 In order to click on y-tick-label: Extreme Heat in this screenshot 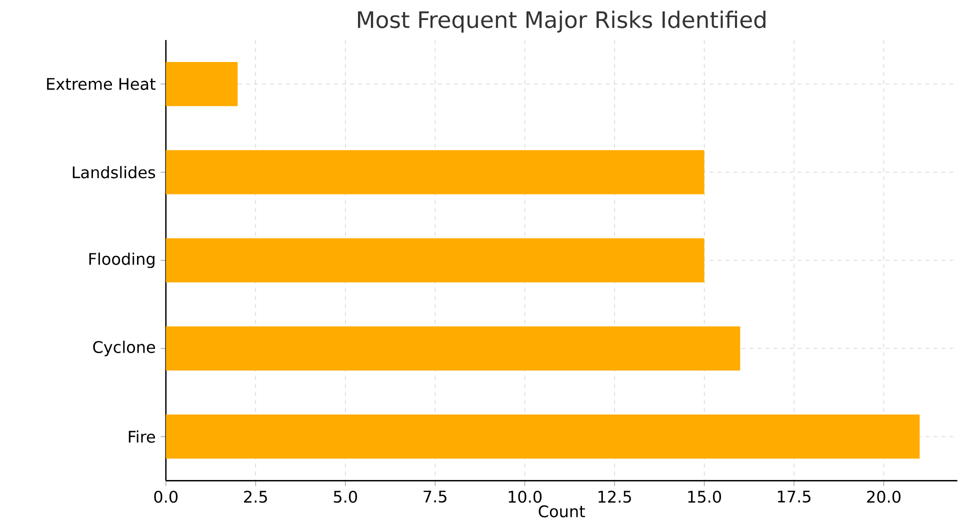, I will do `click(101, 84)`.